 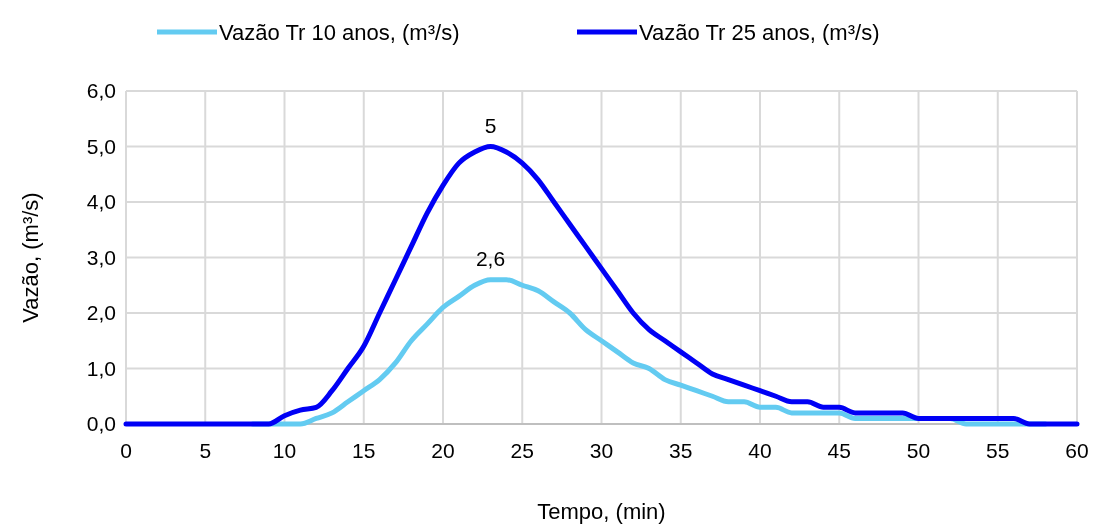 What do you see at coordinates (601, 450) in the screenshot?
I see `x-tick-label: 30` at bounding box center [601, 450].